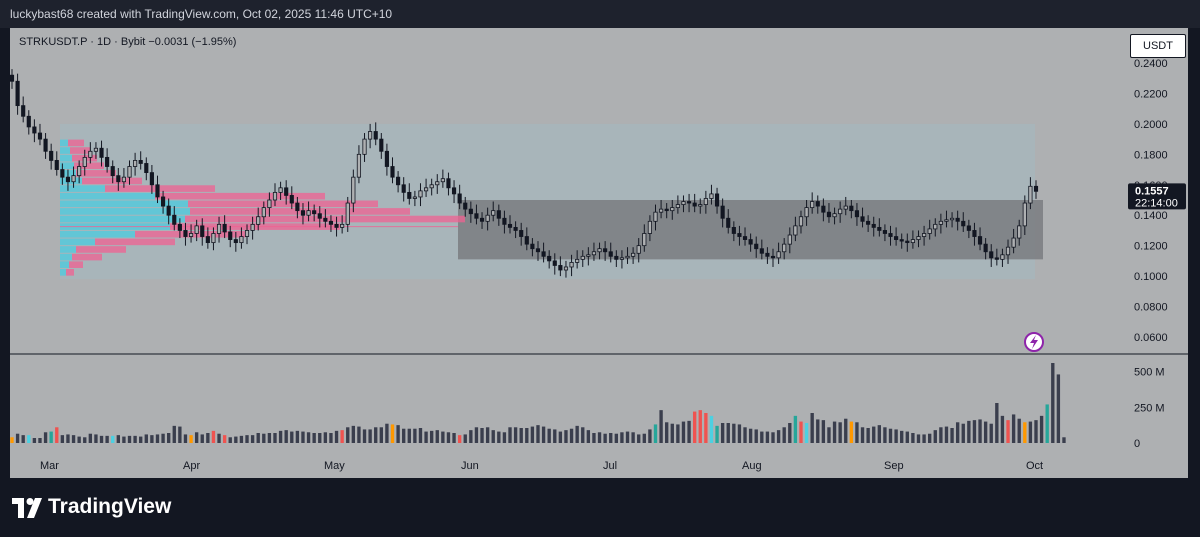  What do you see at coordinates (1156, 203) in the screenshot?
I see `countdown-label: 22:14:00` at bounding box center [1156, 203].